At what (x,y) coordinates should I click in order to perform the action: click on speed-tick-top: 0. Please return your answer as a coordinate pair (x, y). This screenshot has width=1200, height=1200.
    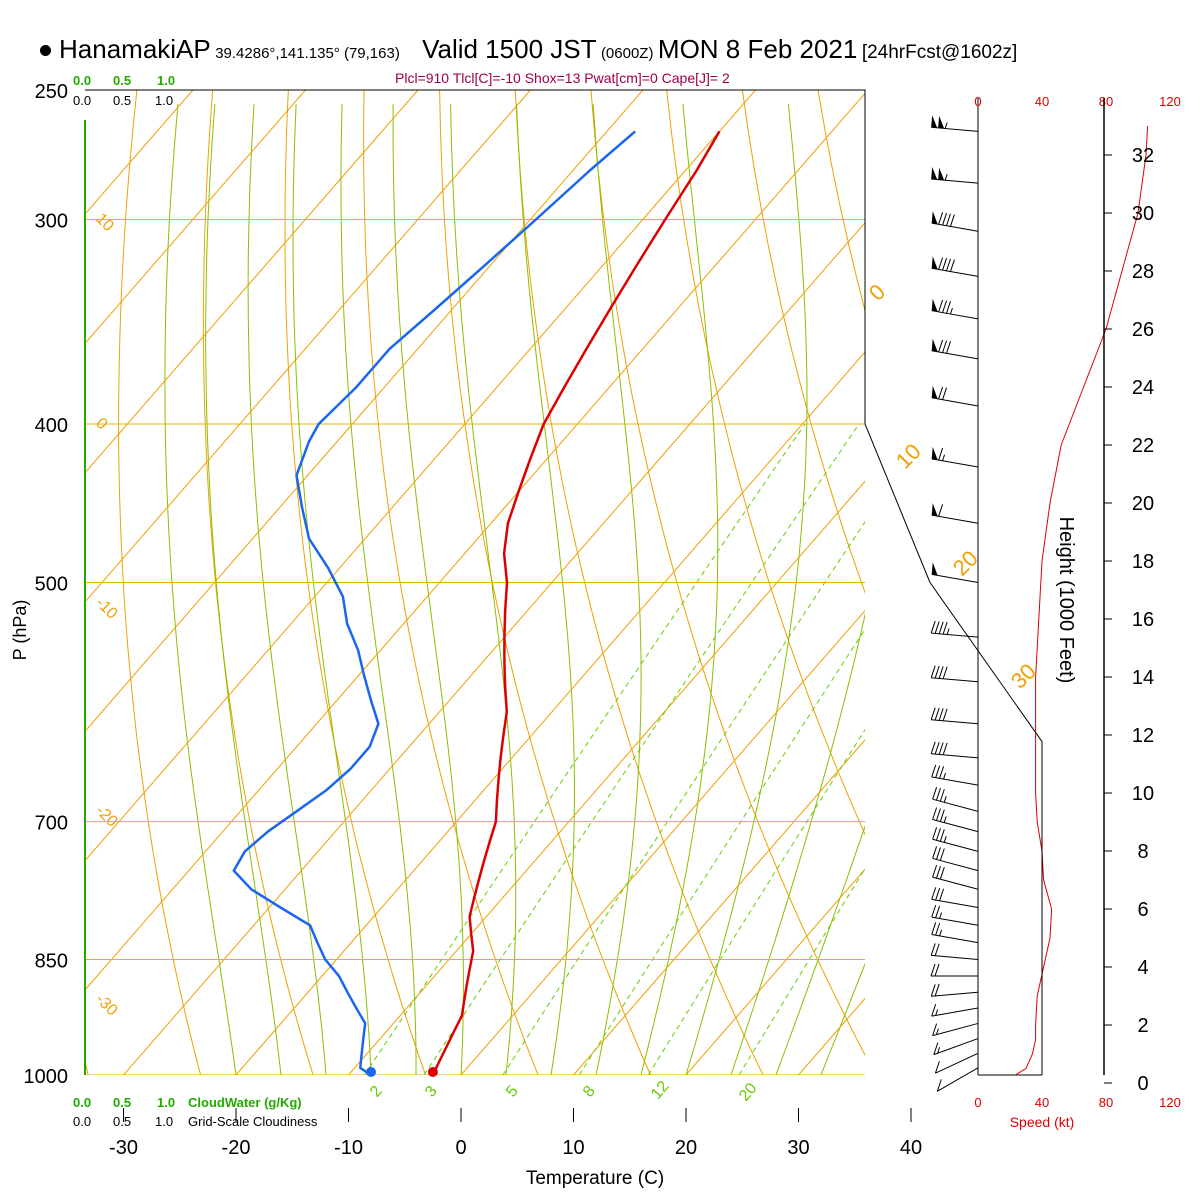
    Looking at the image, I should click on (977, 101).